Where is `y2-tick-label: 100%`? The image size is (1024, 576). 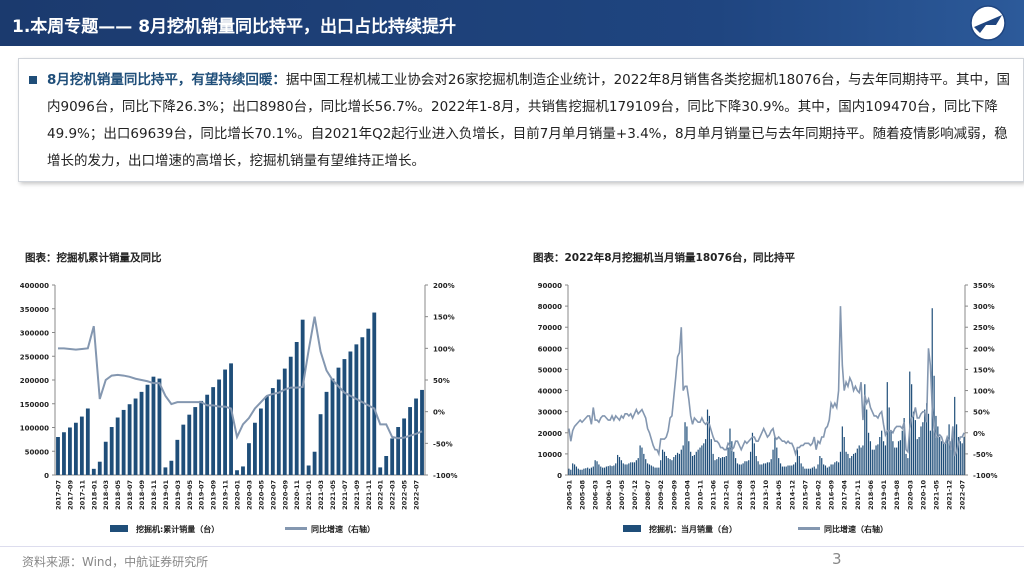 y2-tick-label: 100% is located at coordinates (444, 349).